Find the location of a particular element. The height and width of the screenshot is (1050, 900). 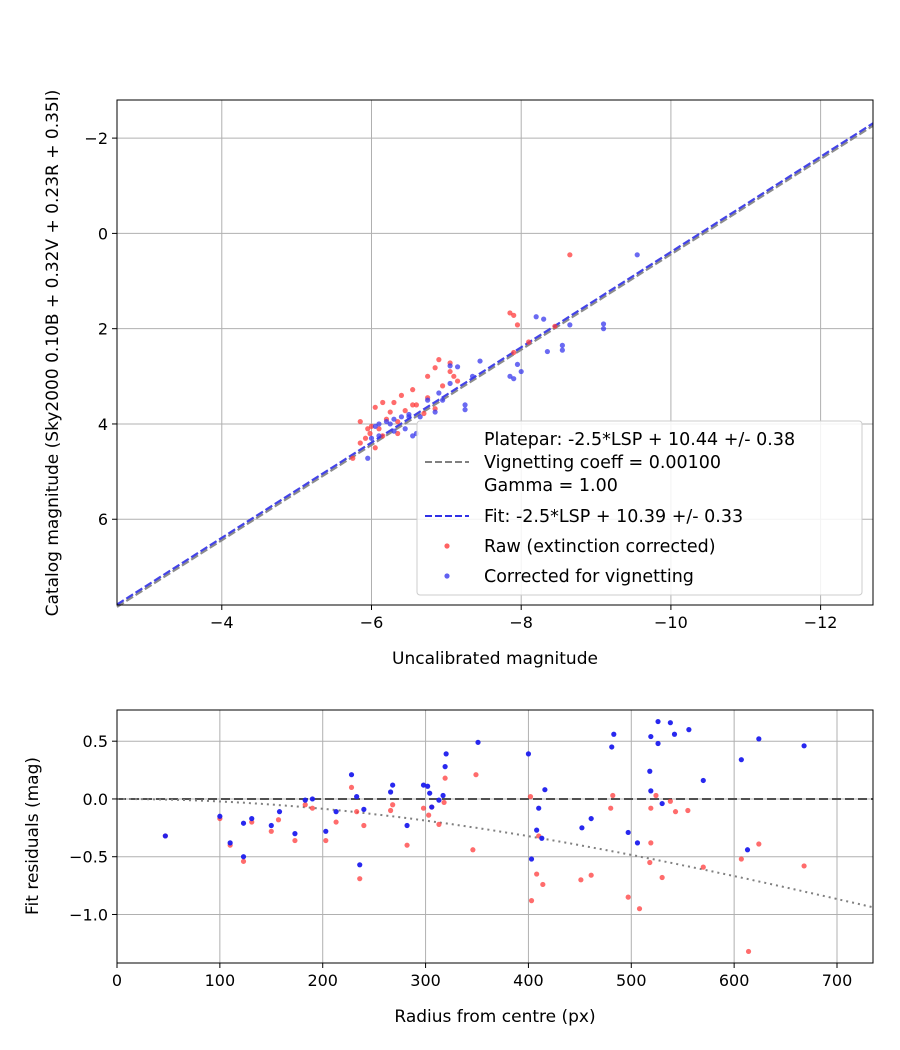

top-x-tick-label: −4 is located at coordinates (222, 622).